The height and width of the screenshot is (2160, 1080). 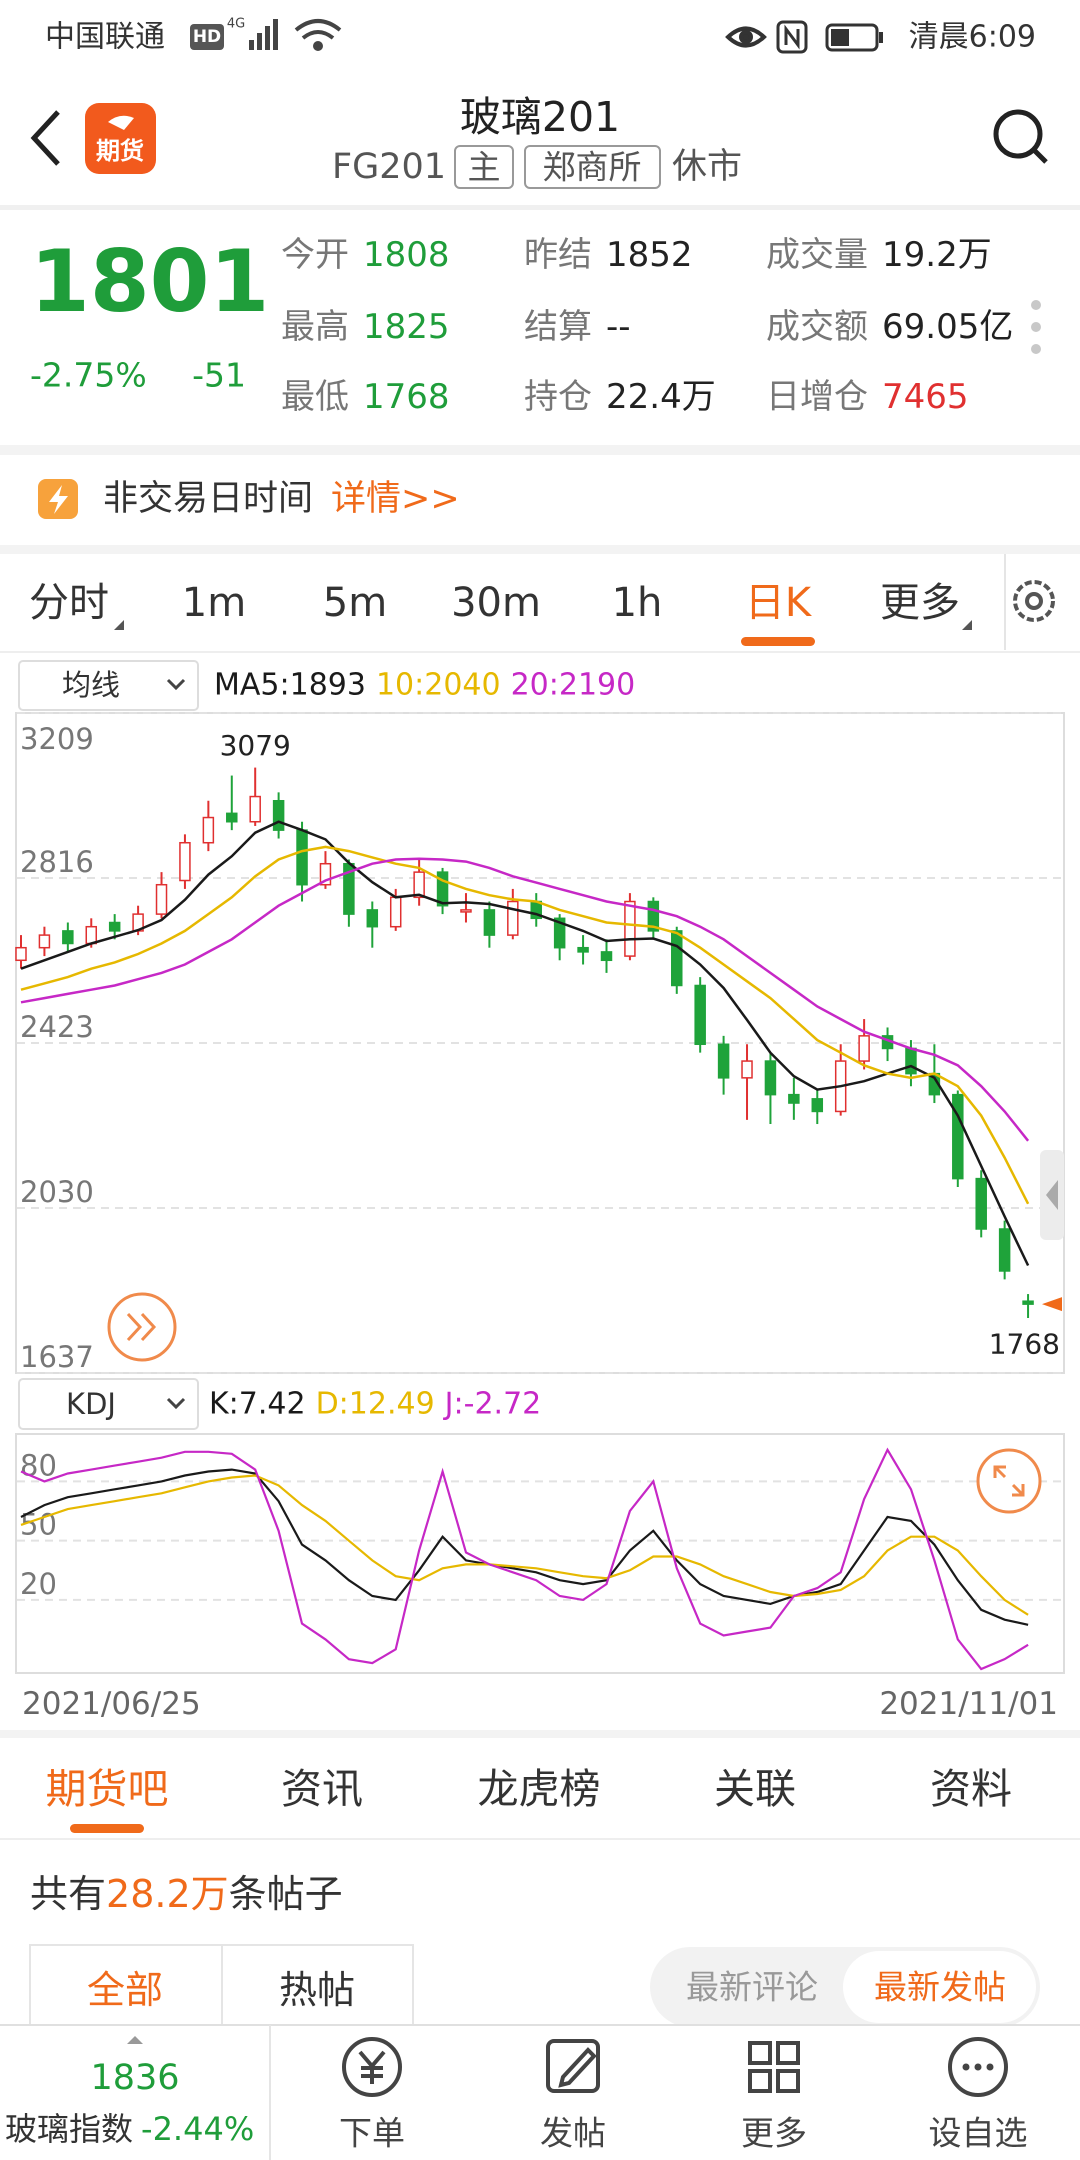 What do you see at coordinates (1020, 136) in the screenshot?
I see `search-button` at bounding box center [1020, 136].